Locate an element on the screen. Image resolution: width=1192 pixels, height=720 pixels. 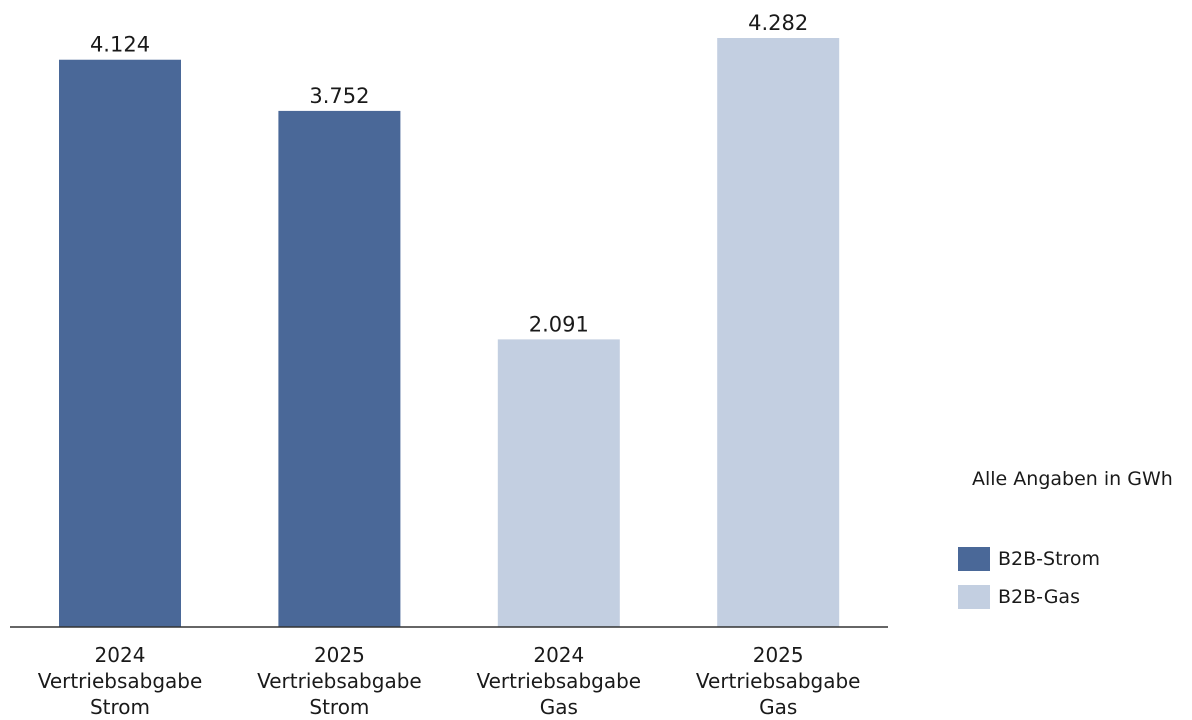
category-label-0-line-2: Strom is located at coordinates (120, 707).